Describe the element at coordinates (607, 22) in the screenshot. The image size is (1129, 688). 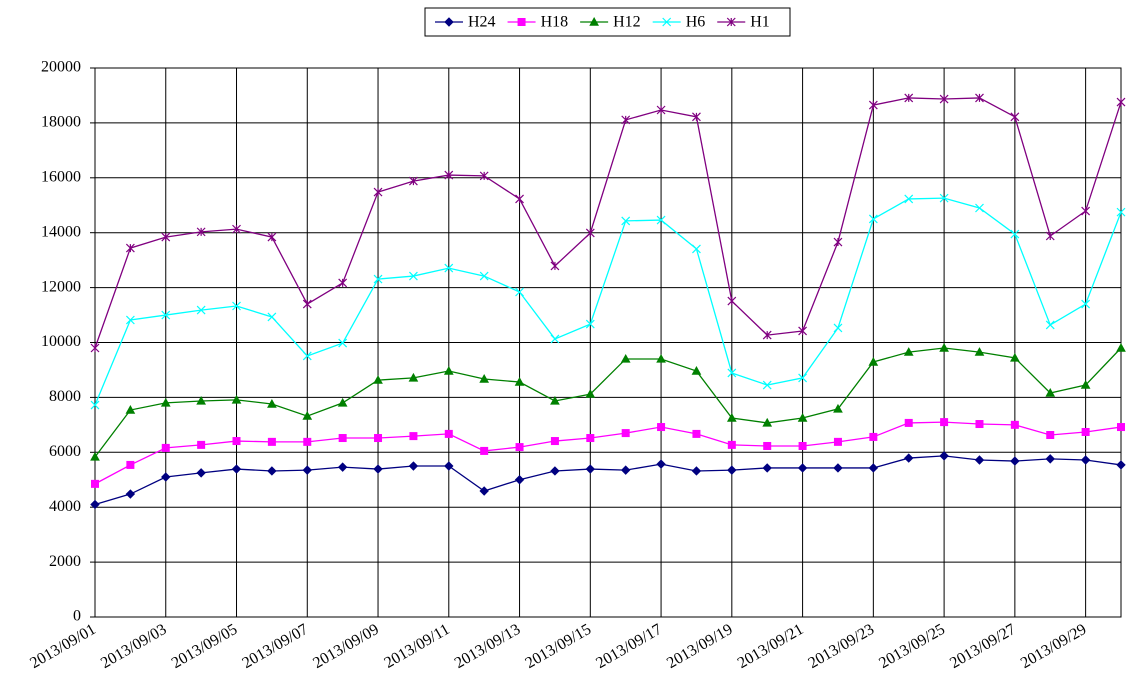
I see `legend: H24 H18 H12 H6 H1` at that location.